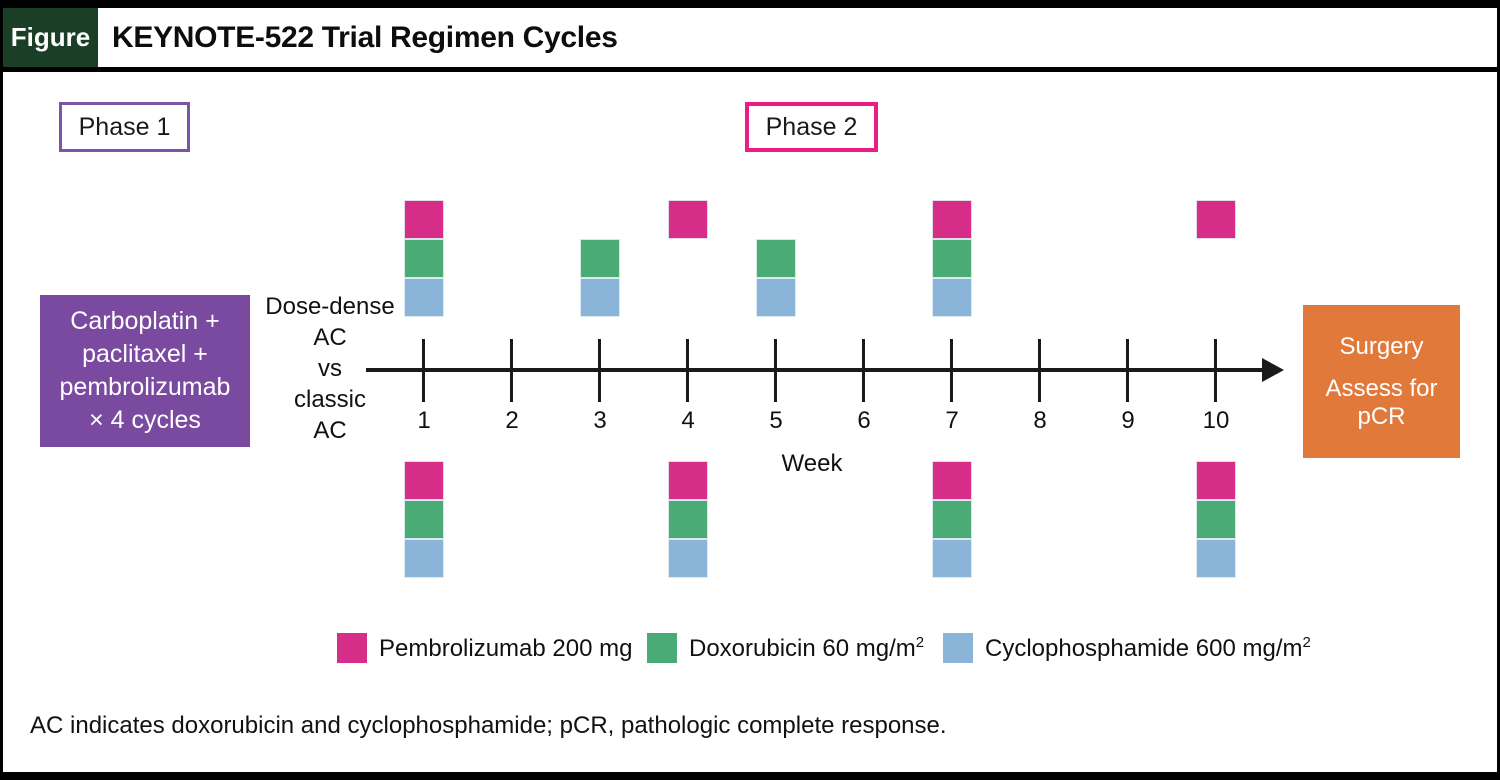 This screenshot has height=780, width=1500. What do you see at coordinates (750, 776) in the screenshot?
I see `border-bottom` at bounding box center [750, 776].